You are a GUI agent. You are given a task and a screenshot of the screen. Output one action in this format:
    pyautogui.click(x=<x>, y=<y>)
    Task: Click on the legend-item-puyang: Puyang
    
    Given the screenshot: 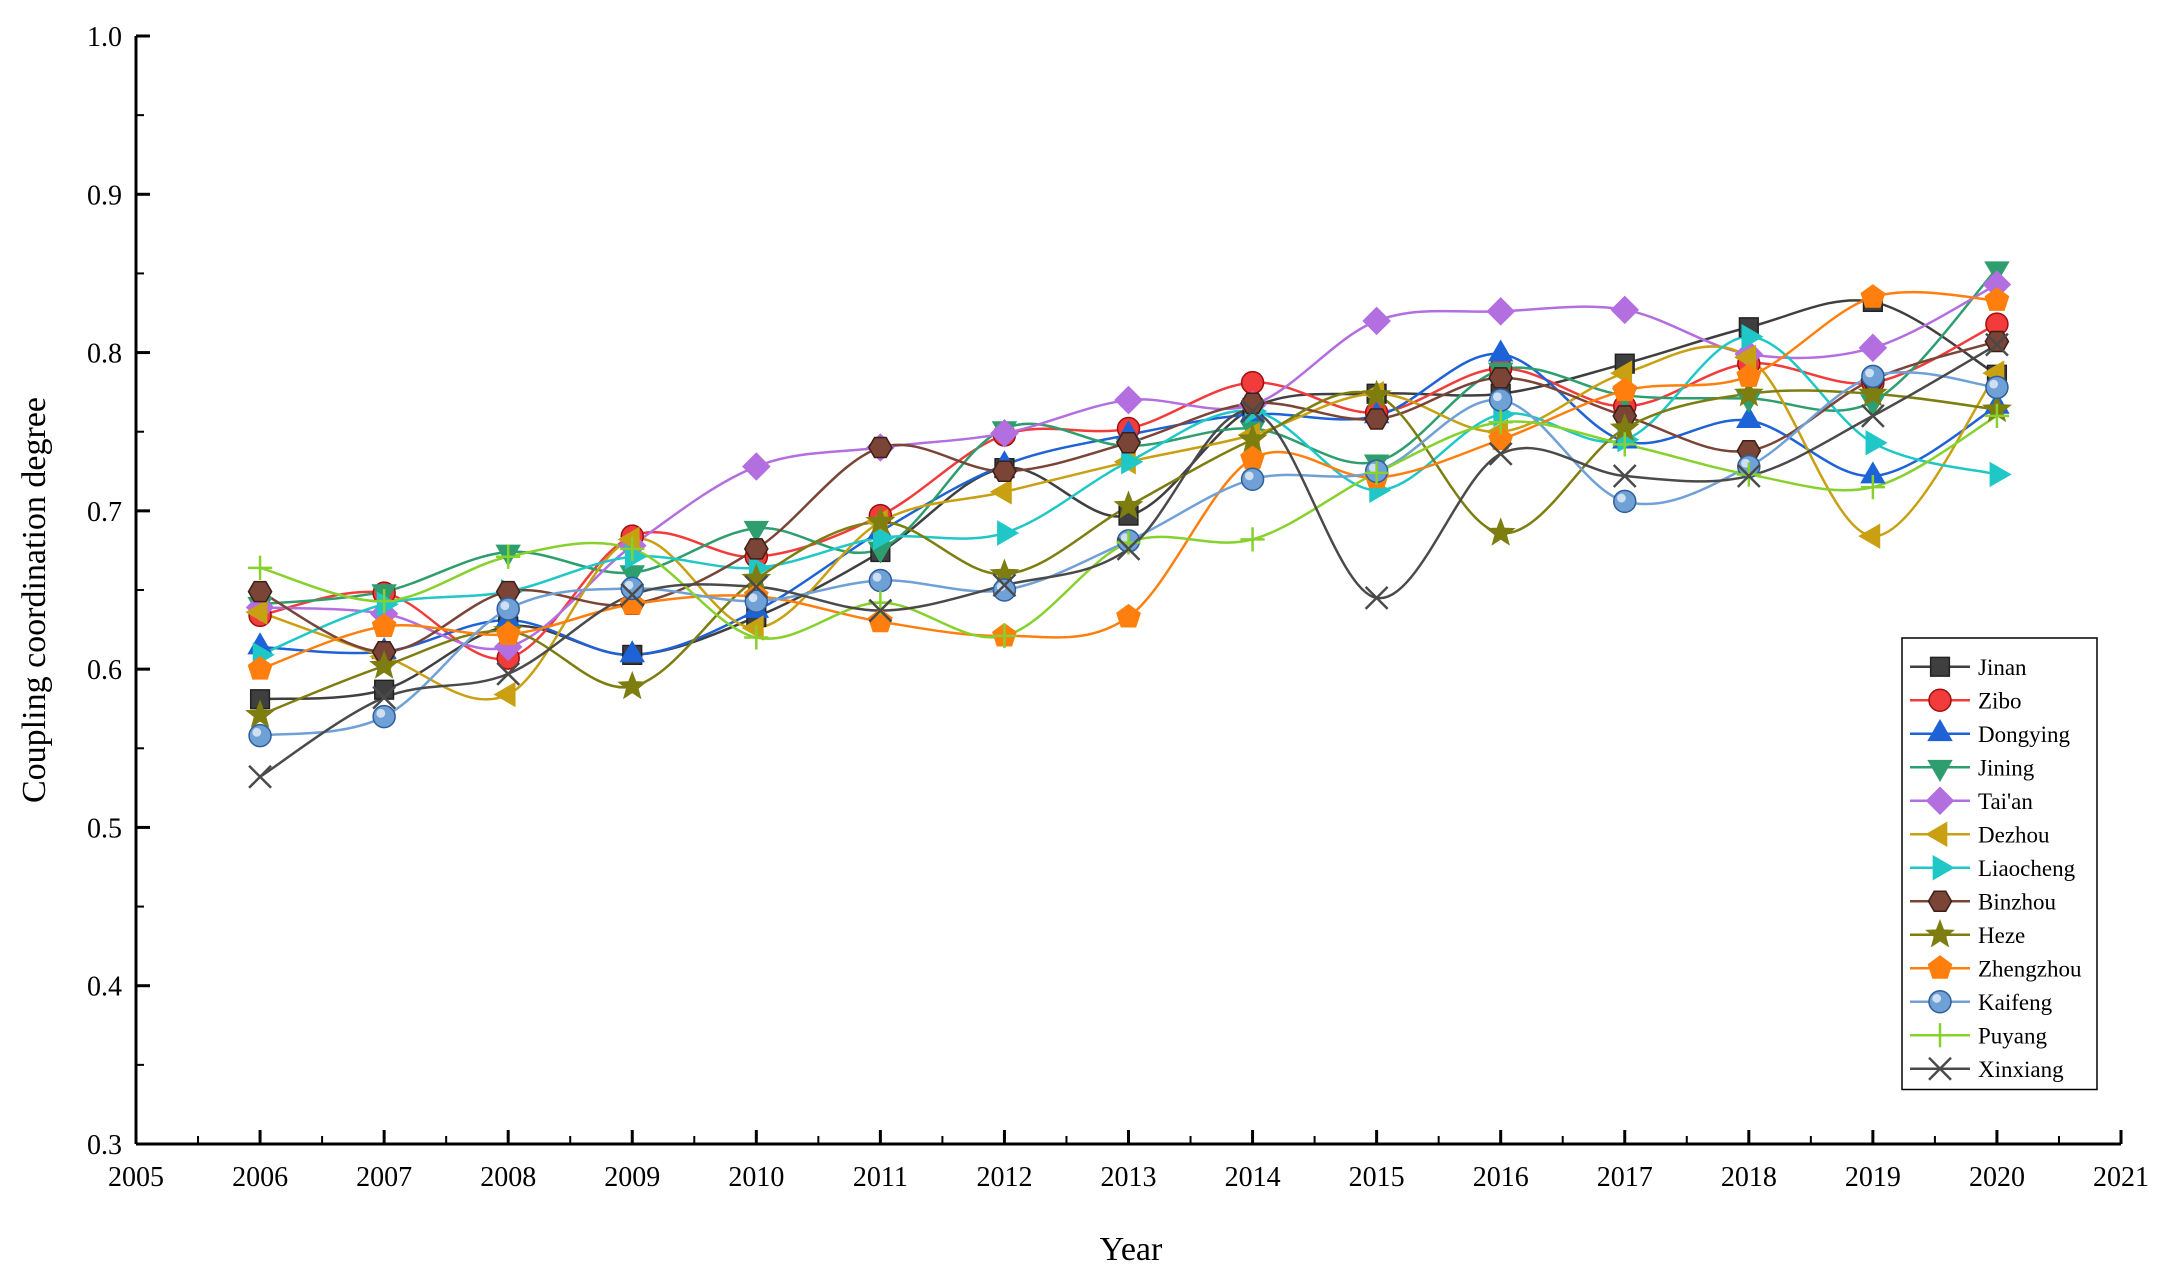 What is the action you would take?
    pyautogui.click(x=1979, y=1035)
    